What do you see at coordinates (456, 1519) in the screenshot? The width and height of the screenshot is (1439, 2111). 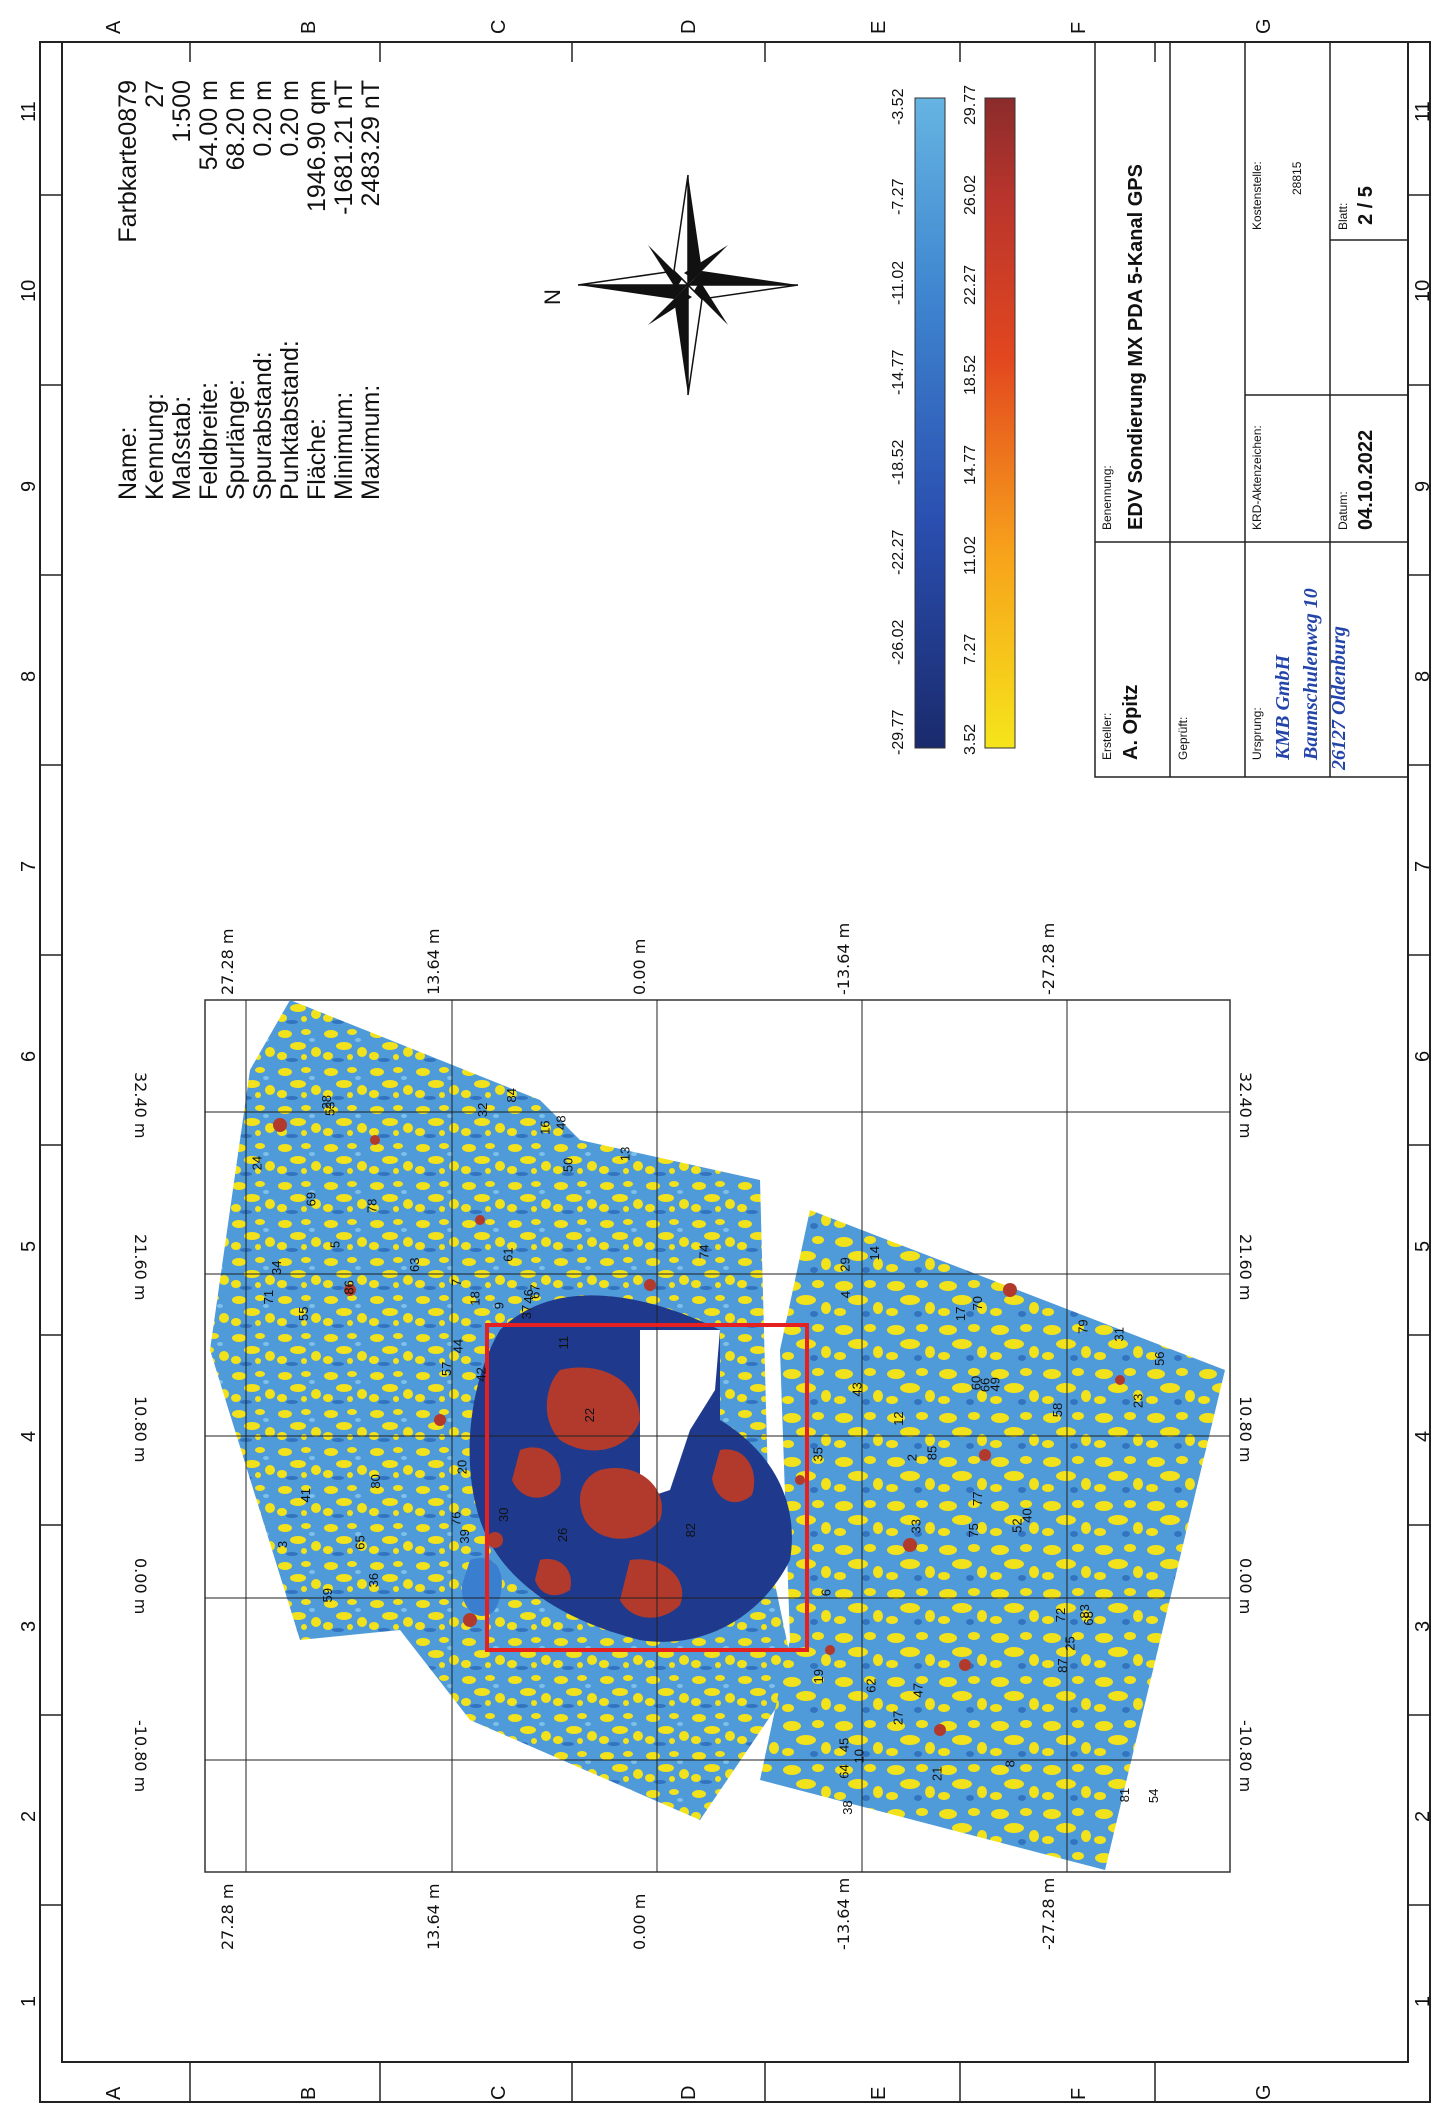 I see `anomaly-number: 76` at bounding box center [456, 1519].